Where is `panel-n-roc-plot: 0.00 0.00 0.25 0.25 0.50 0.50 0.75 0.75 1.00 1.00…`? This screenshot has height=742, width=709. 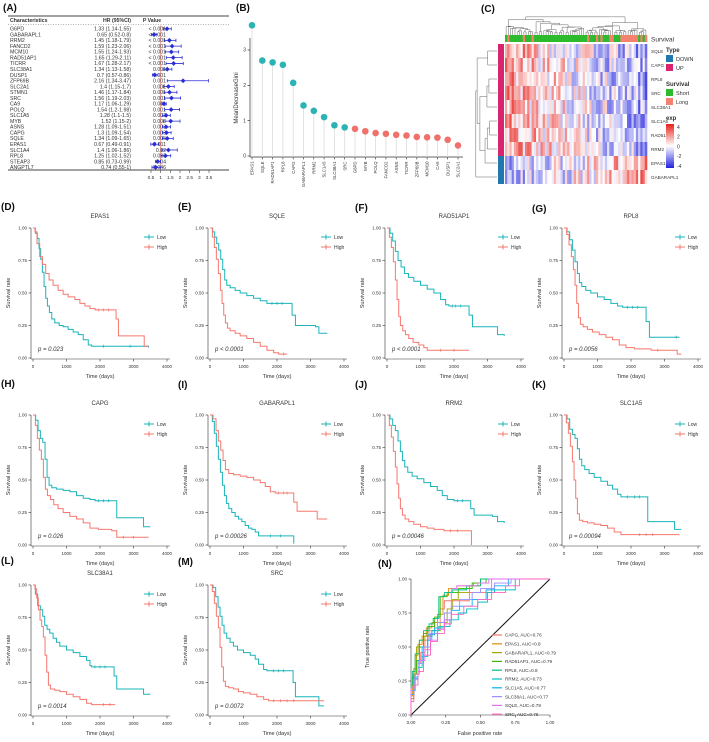
panel-n-roc-plot: 0.00 0.00 0.25 0.25 0.50 0.50 0.75 0.75 1.00 1.00… is located at coordinates (531, 641).